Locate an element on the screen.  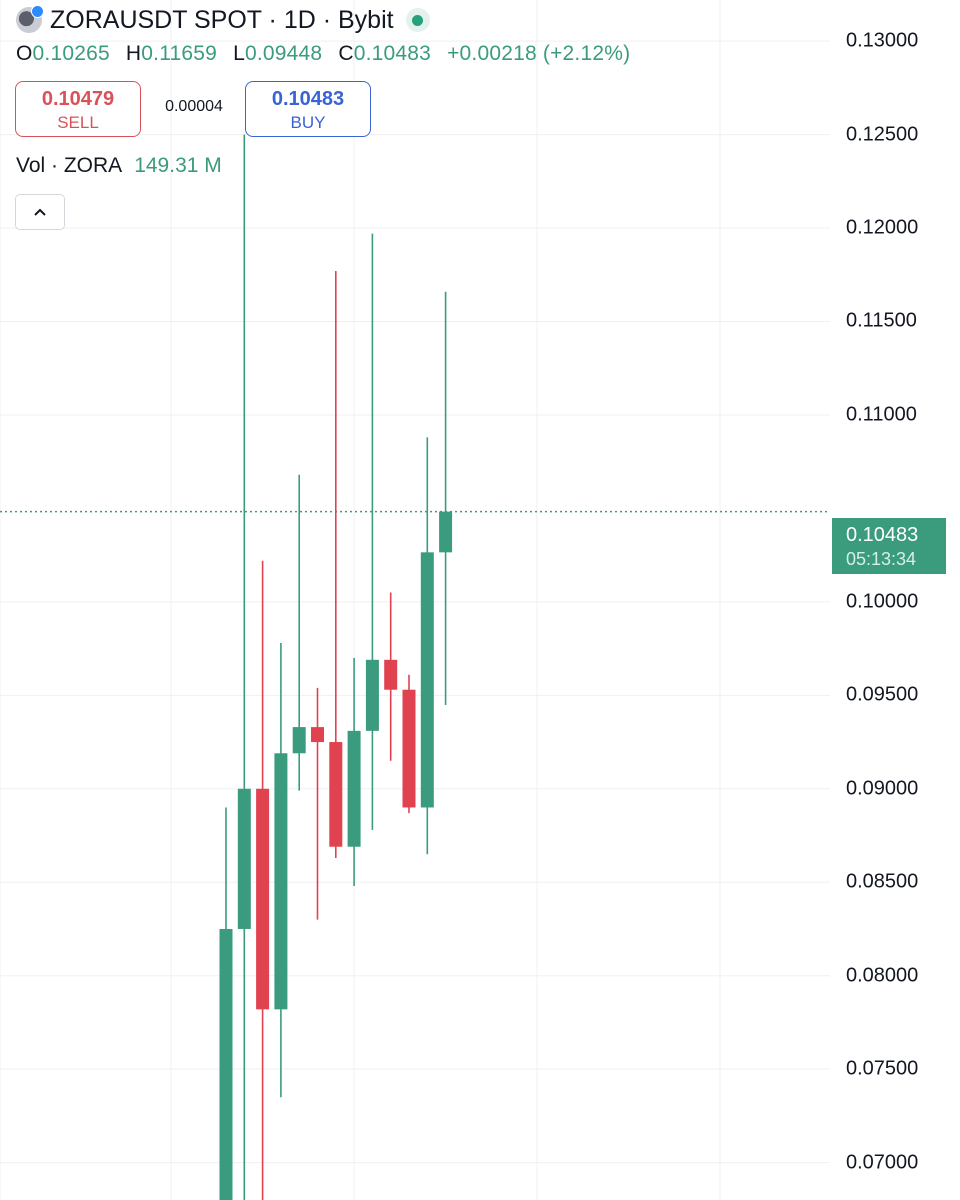
volume-value: 149.31 M is located at coordinates (178, 165).